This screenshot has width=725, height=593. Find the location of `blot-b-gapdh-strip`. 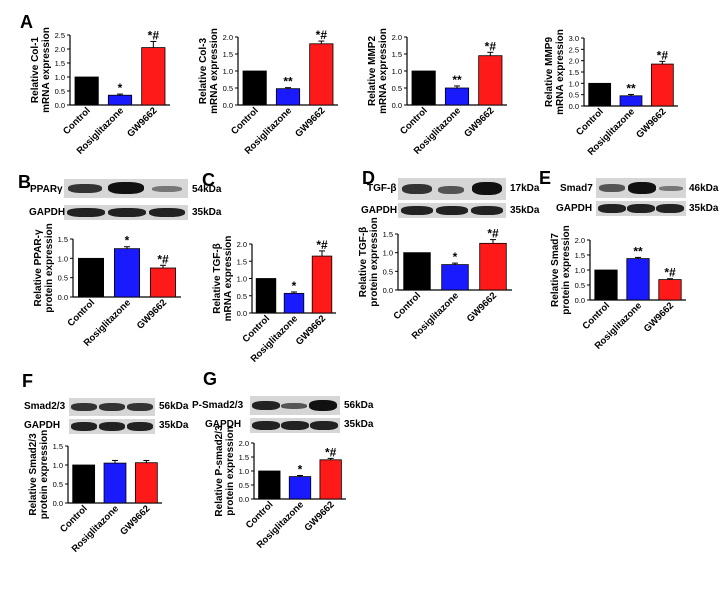

blot-b-gapdh-strip is located at coordinates (126, 212).